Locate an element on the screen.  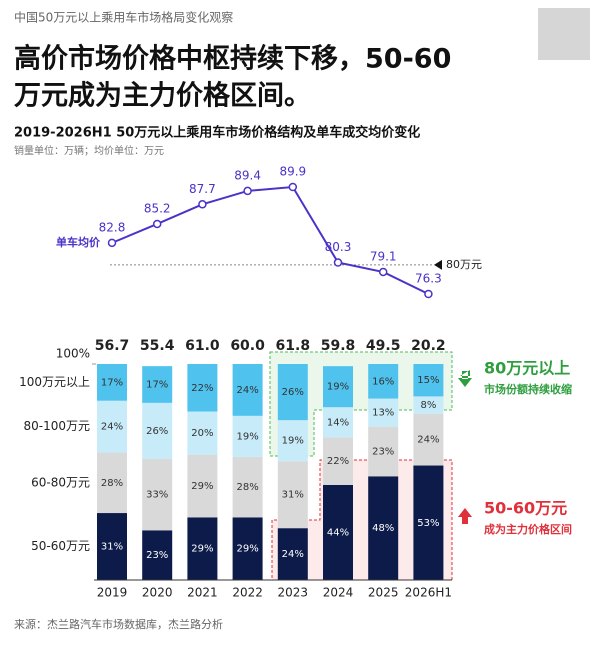
reference-arrow is located at coordinates (438, 264).